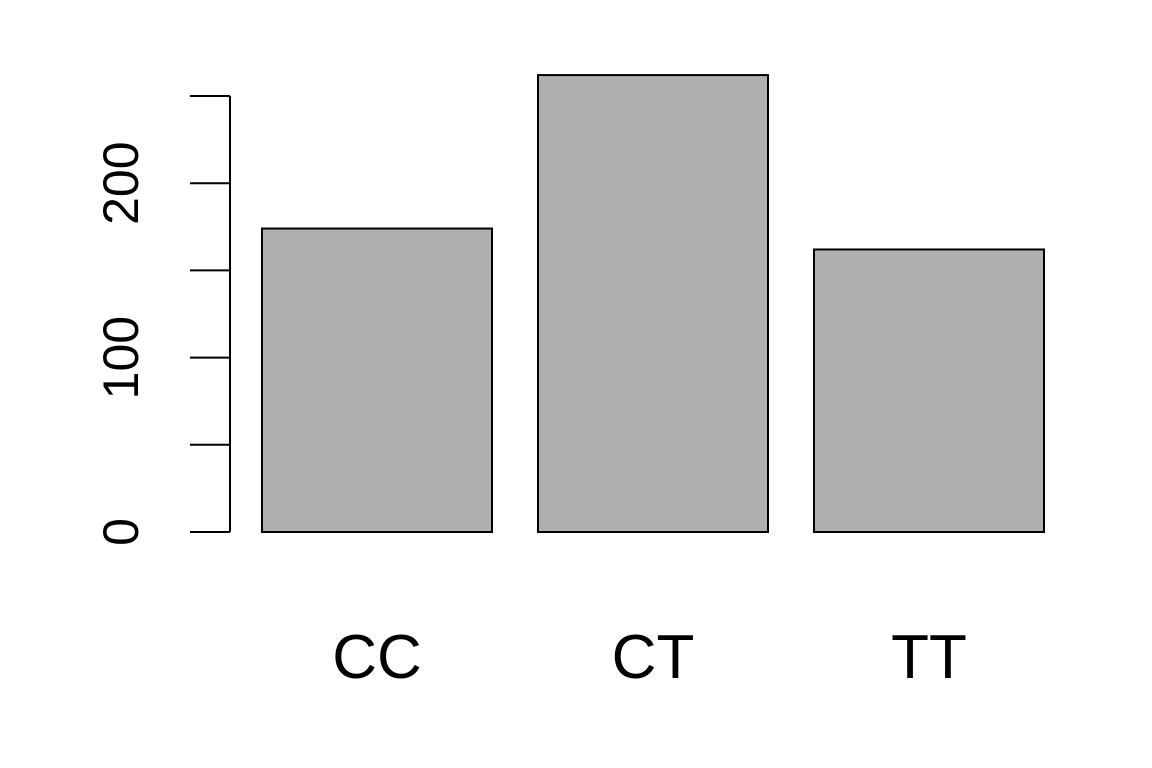  Describe the element at coordinates (377, 657) in the screenshot. I see `x-label-cc: CC` at that location.